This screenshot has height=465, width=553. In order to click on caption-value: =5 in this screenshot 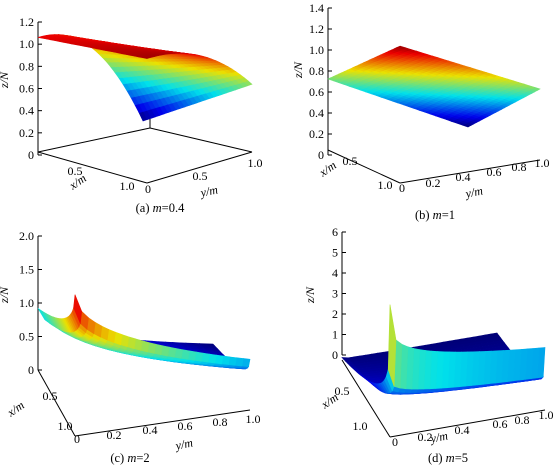, I will do `click(461, 458)`.